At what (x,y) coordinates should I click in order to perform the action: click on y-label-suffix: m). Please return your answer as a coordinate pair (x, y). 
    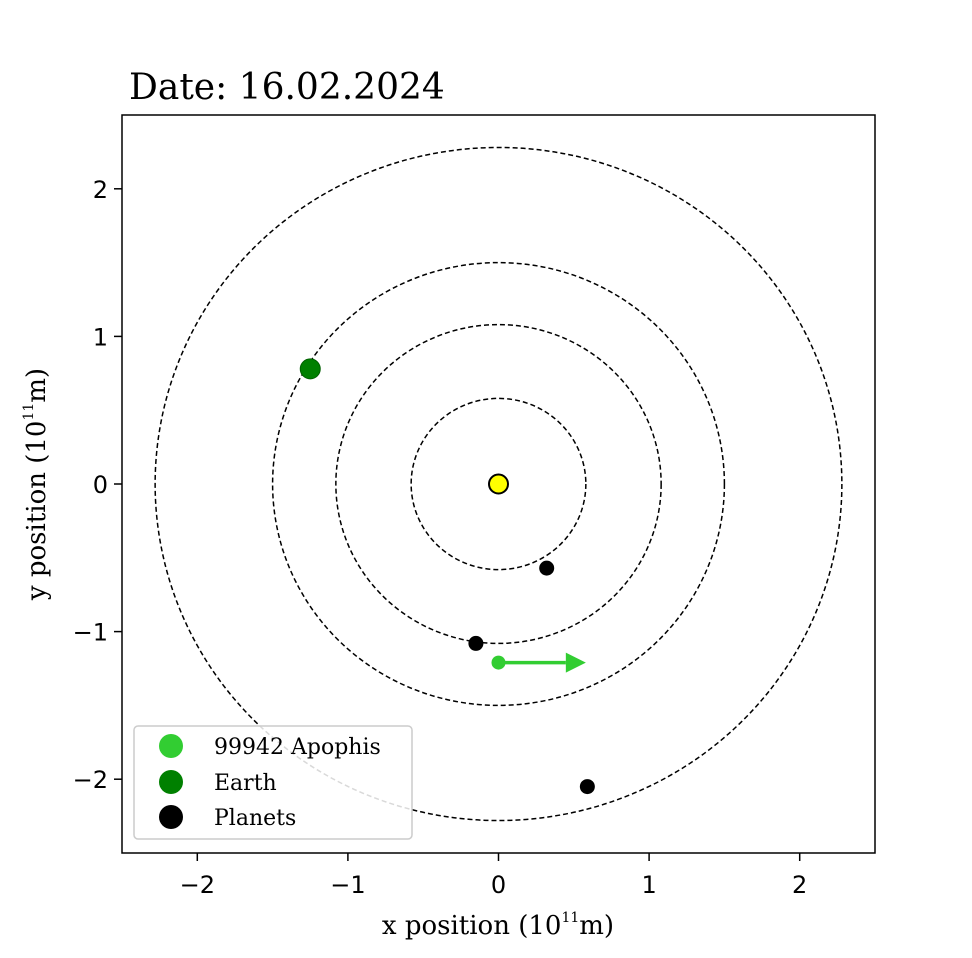
    Looking at the image, I should click on (37, 385).